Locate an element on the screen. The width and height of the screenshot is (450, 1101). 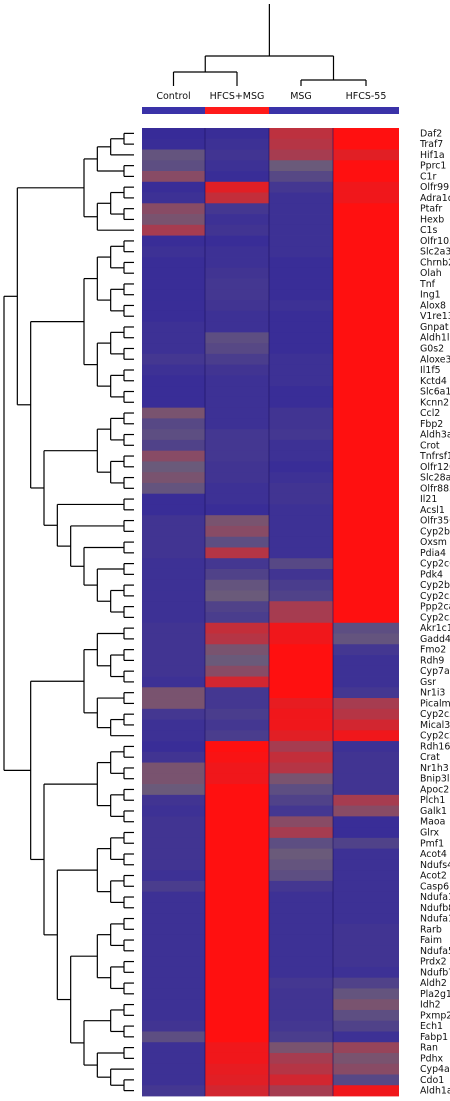
gene-label: Fmo2 is located at coordinates (433, 650).